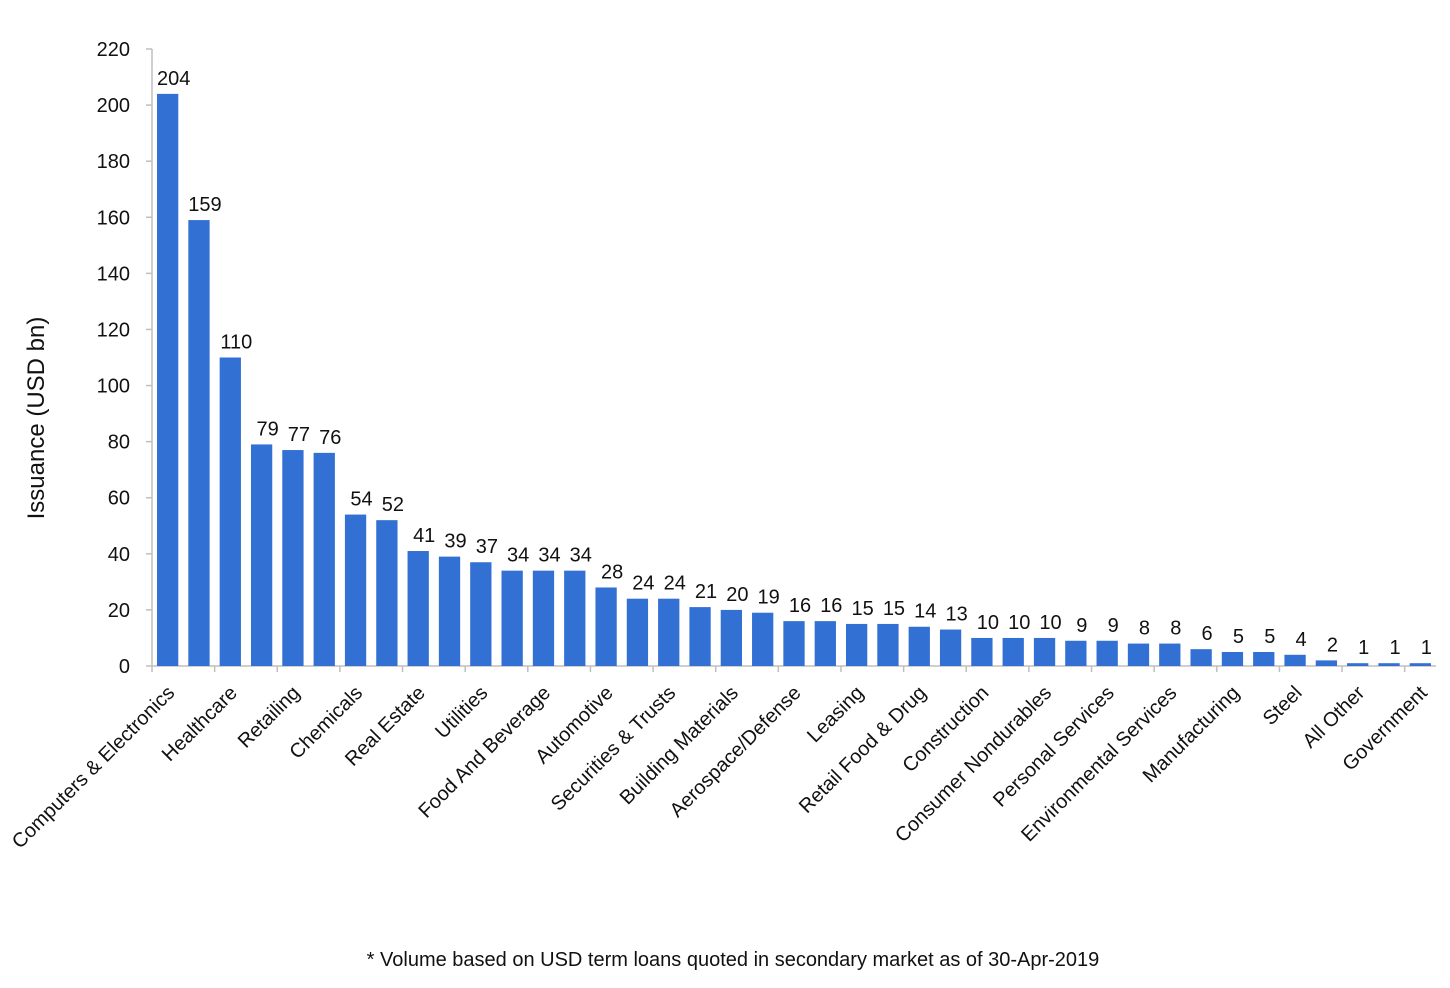 The width and height of the screenshot is (1450, 988). Describe the element at coordinates (1332, 645) in the screenshot. I see `data-label: 2` at that location.